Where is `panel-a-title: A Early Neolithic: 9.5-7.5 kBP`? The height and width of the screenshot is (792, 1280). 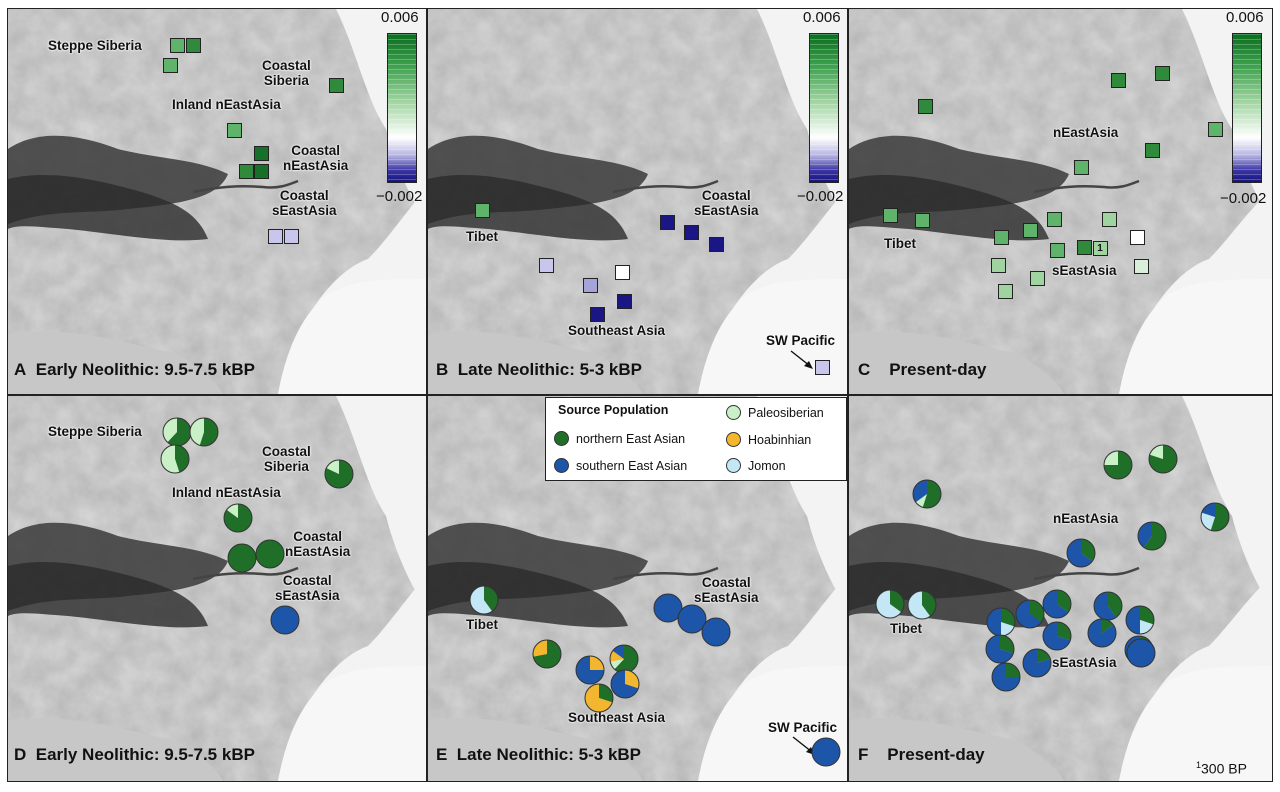 panel-a-title: A Early Neolithic: 9.5-7.5 kBP is located at coordinates (134, 369).